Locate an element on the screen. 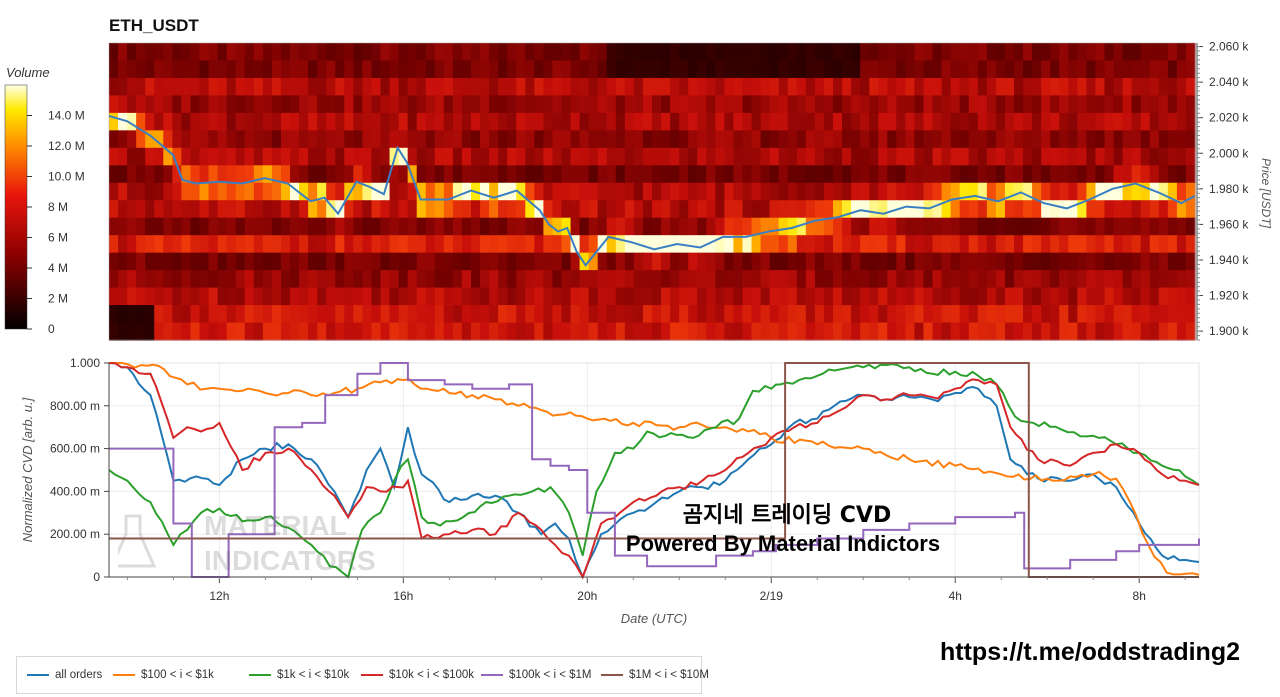 This screenshot has height=697, width=1280. colorbar-tick-label: 12.0 M is located at coordinates (66, 146).